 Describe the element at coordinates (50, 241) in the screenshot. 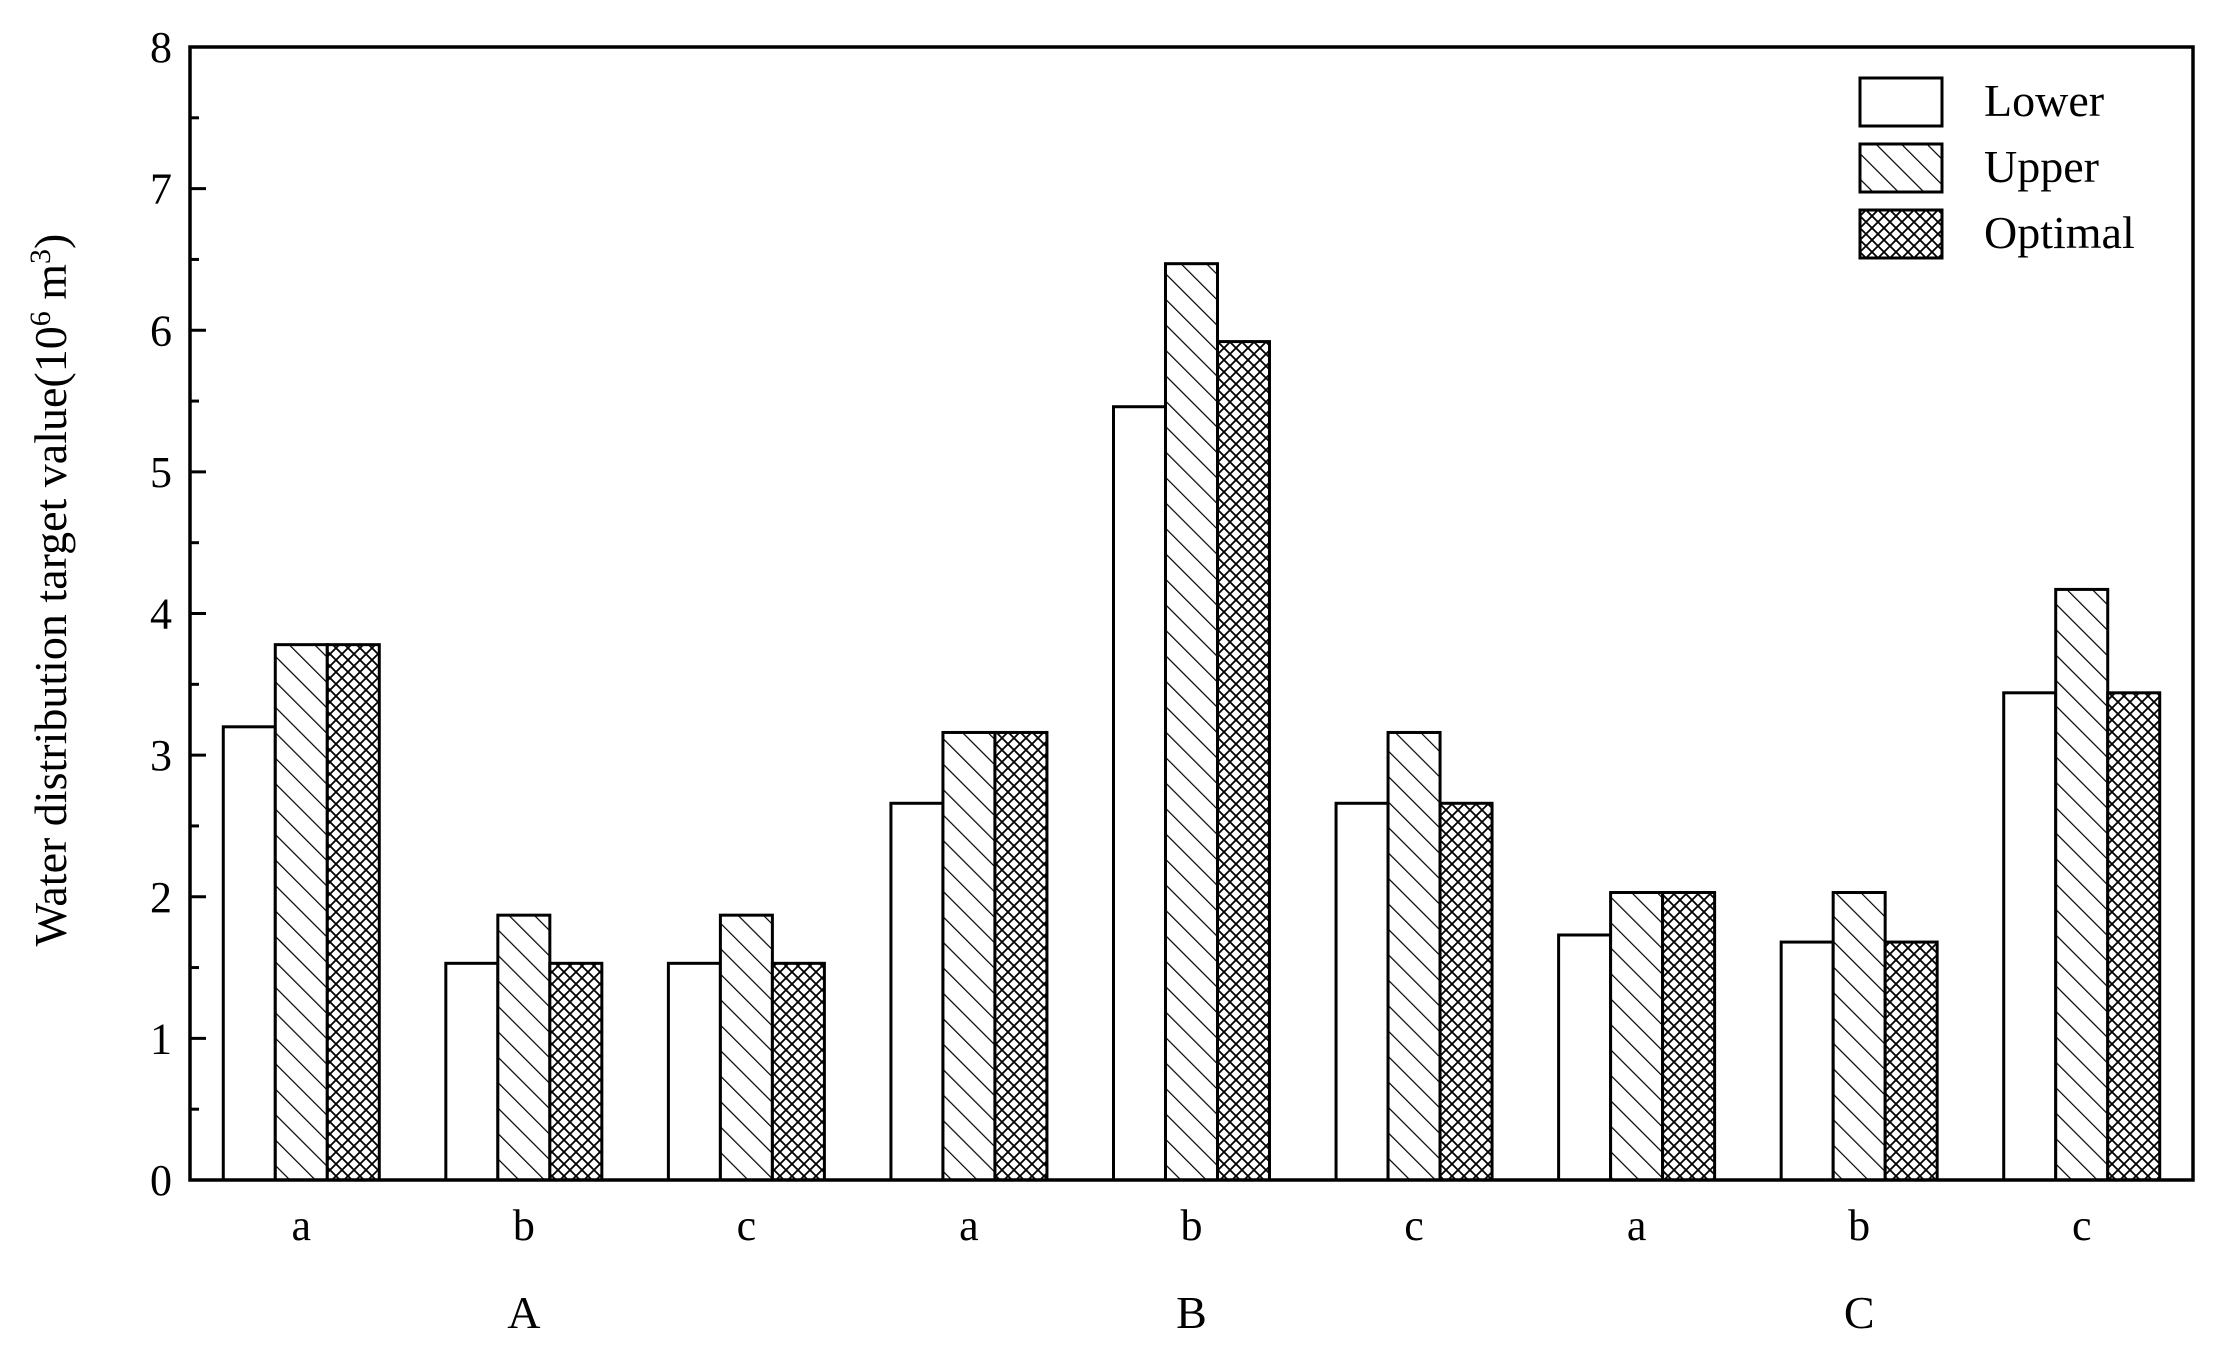

I see `y-axis-title-unit-suffix: )` at that location.